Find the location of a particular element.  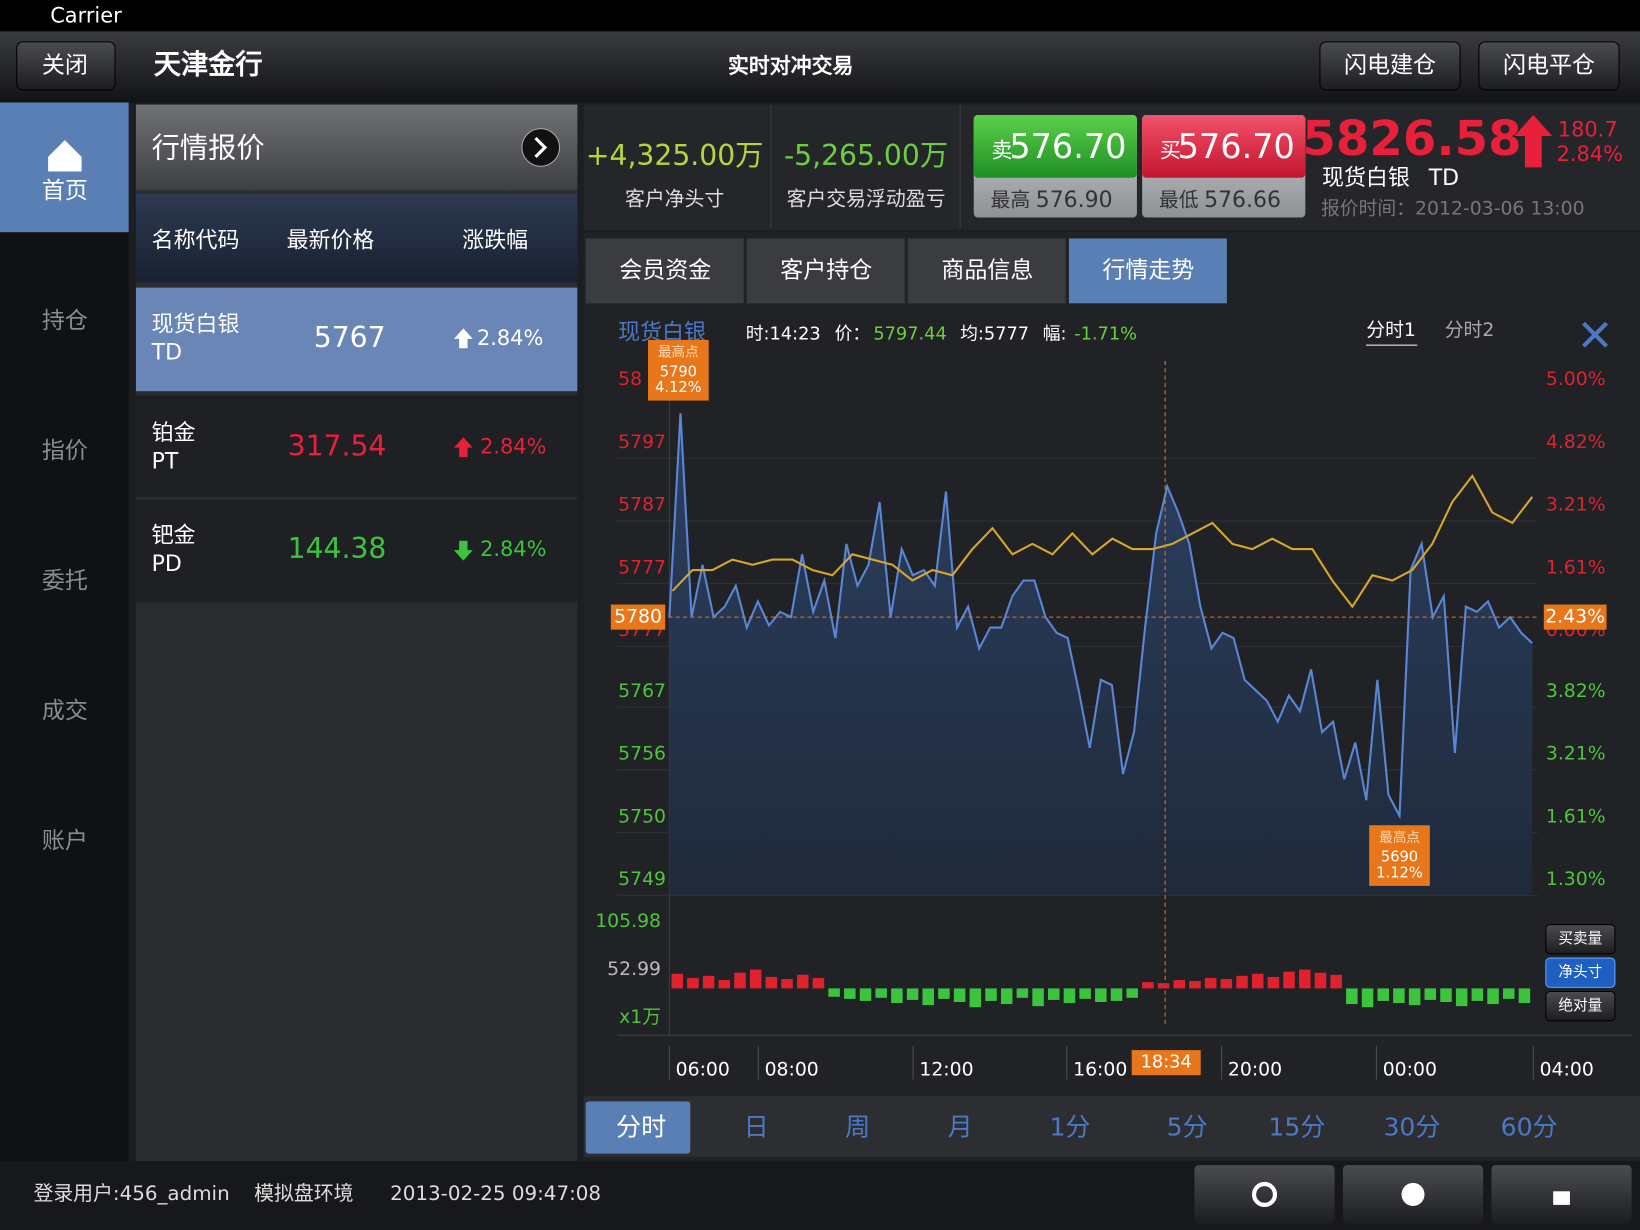

environment: 模拟盘环境 is located at coordinates (303, 1193).